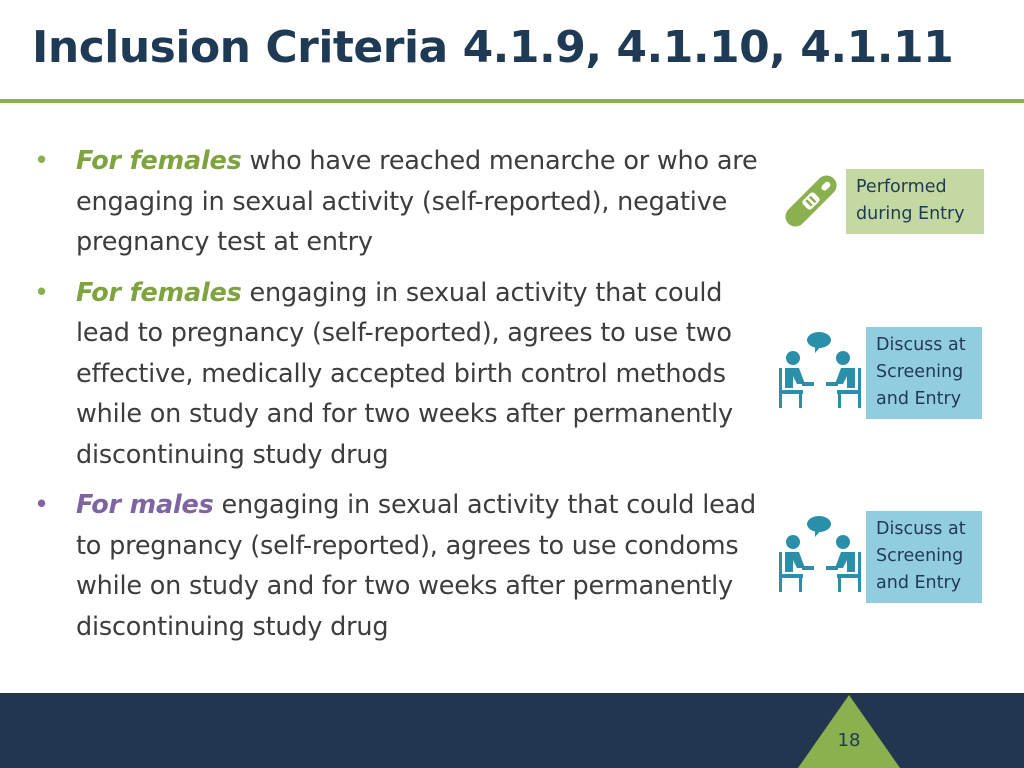 The height and width of the screenshot is (768, 1024). I want to click on title-divider, so click(512, 101).